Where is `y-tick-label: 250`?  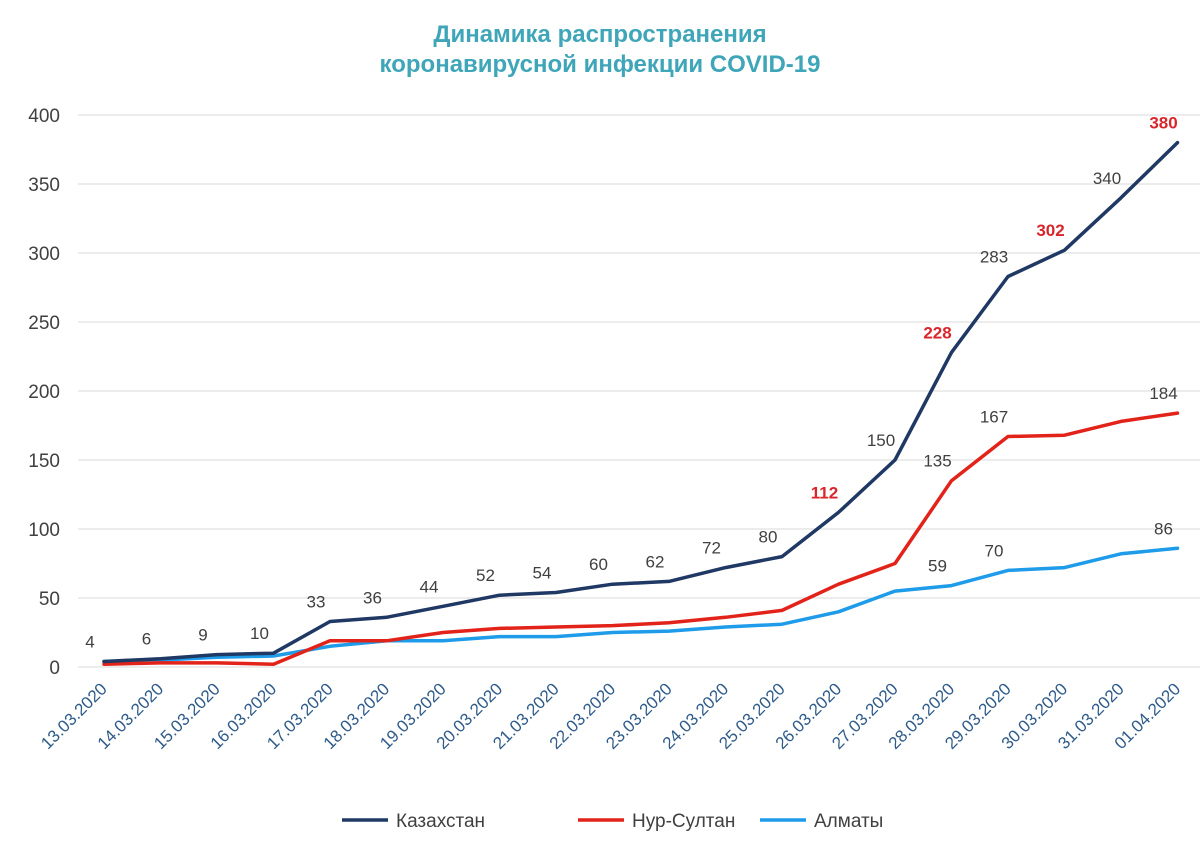
y-tick-label: 250 is located at coordinates (44, 323).